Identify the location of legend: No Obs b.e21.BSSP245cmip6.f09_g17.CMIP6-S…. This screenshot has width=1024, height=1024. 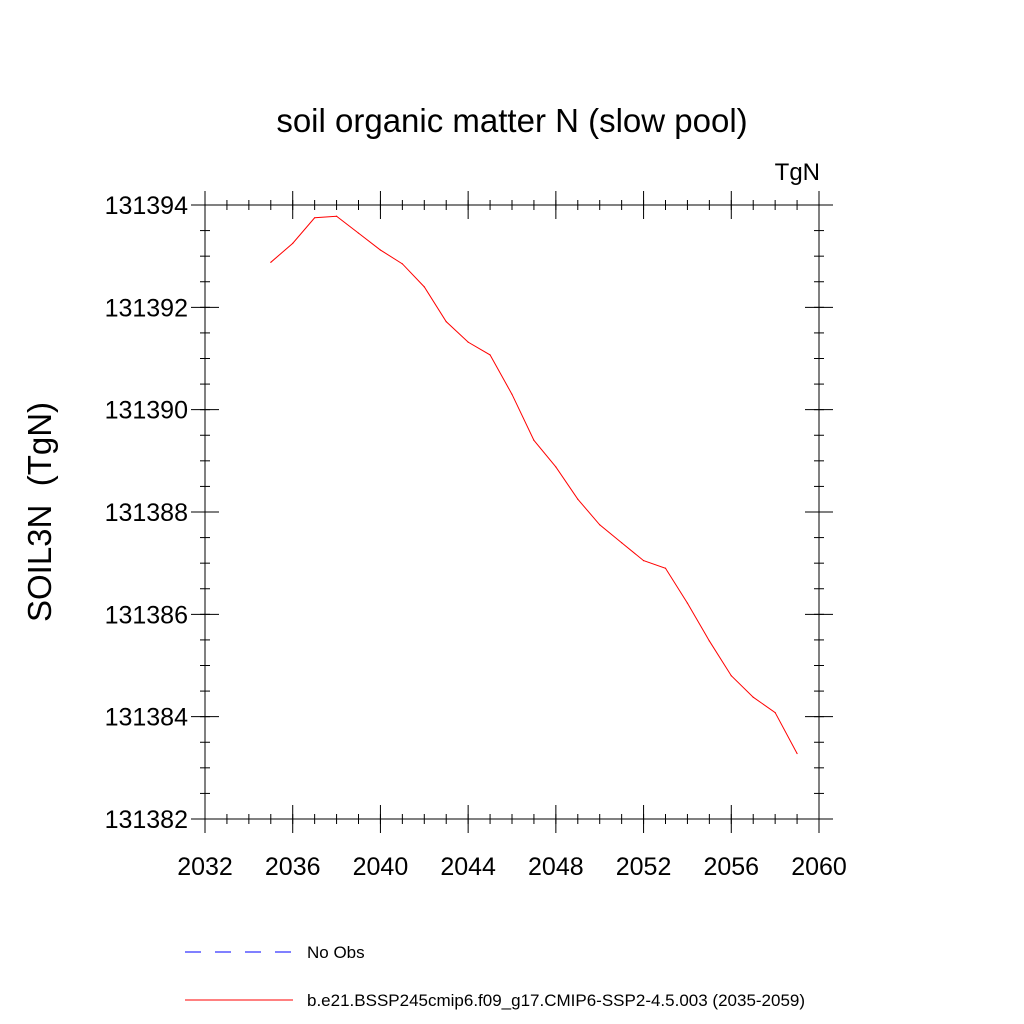
(495, 976).